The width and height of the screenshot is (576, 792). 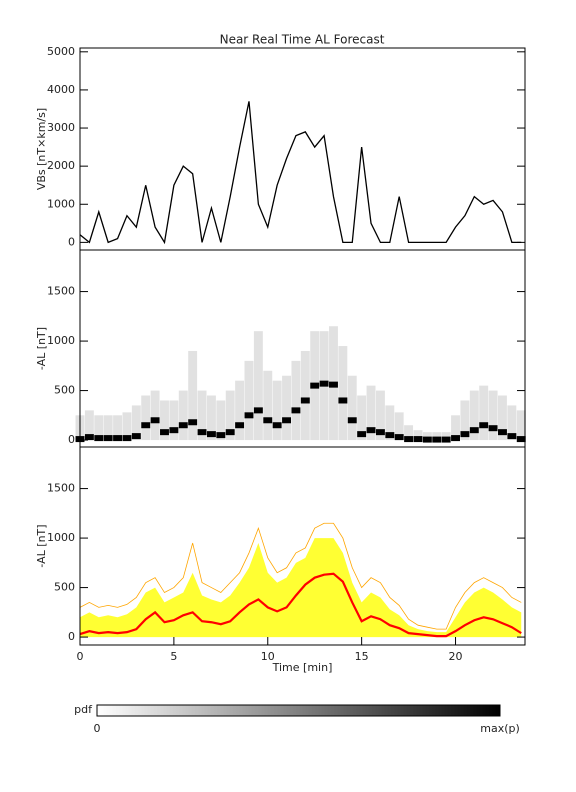 I want to click on y-tick-label: 4000, so click(x=61, y=89).